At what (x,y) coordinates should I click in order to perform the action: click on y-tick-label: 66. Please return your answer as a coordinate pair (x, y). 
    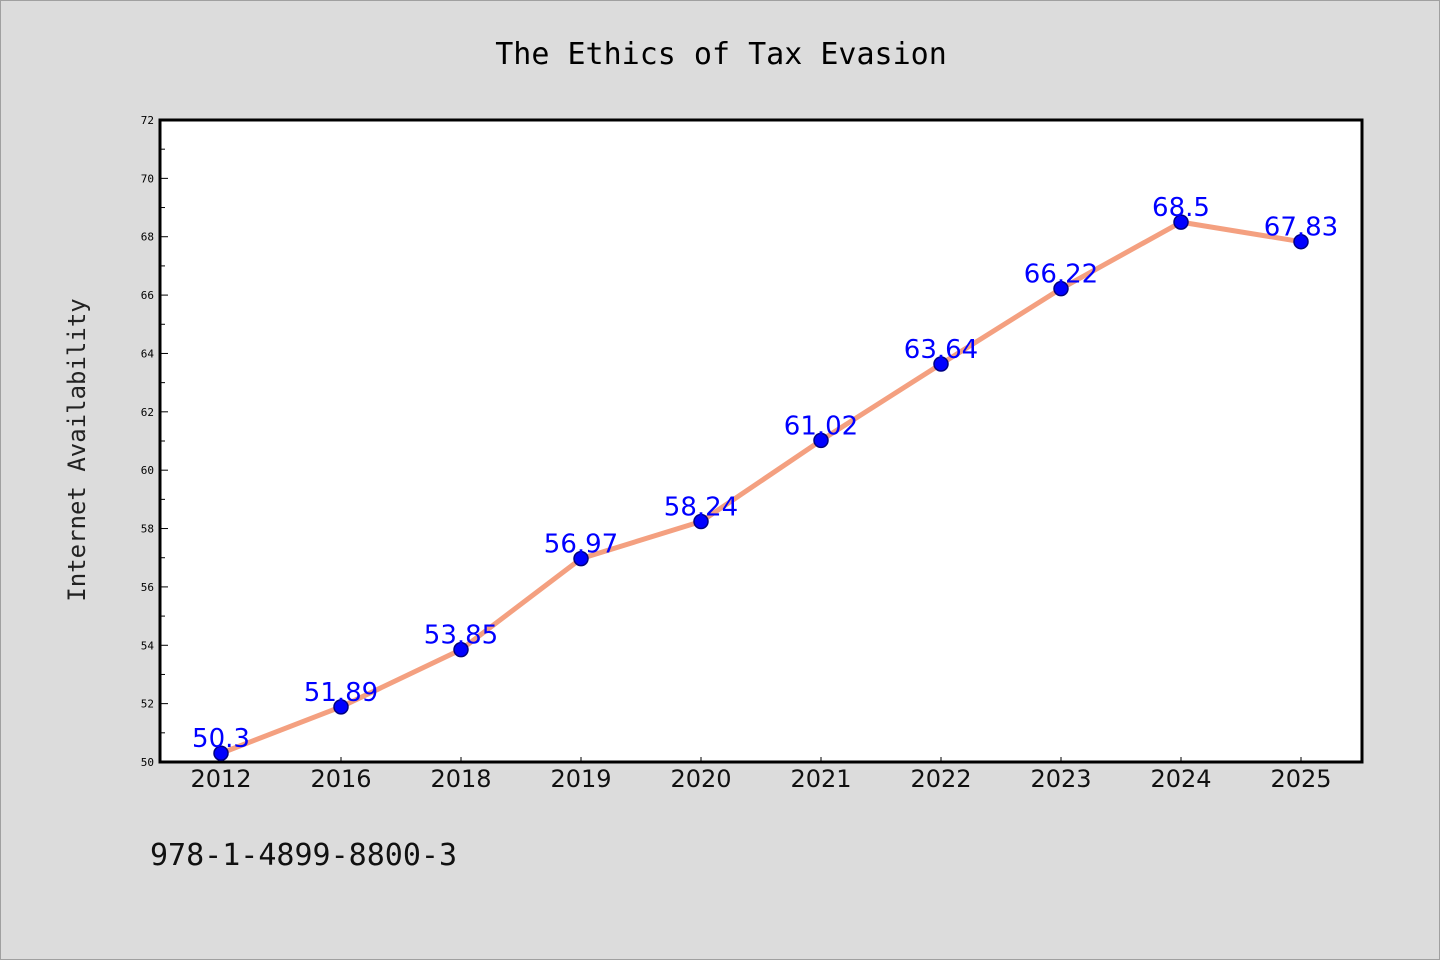
    Looking at the image, I should click on (147, 295).